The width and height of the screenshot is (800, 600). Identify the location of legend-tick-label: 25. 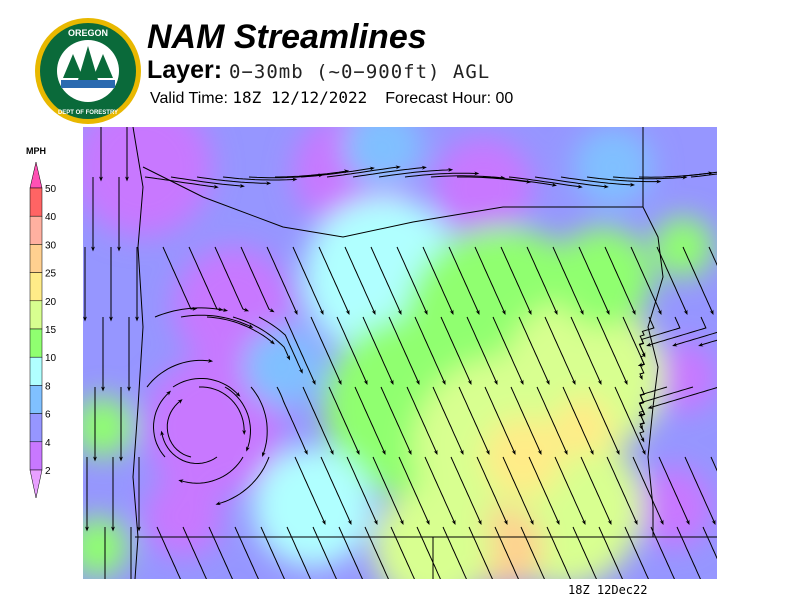
(51, 274).